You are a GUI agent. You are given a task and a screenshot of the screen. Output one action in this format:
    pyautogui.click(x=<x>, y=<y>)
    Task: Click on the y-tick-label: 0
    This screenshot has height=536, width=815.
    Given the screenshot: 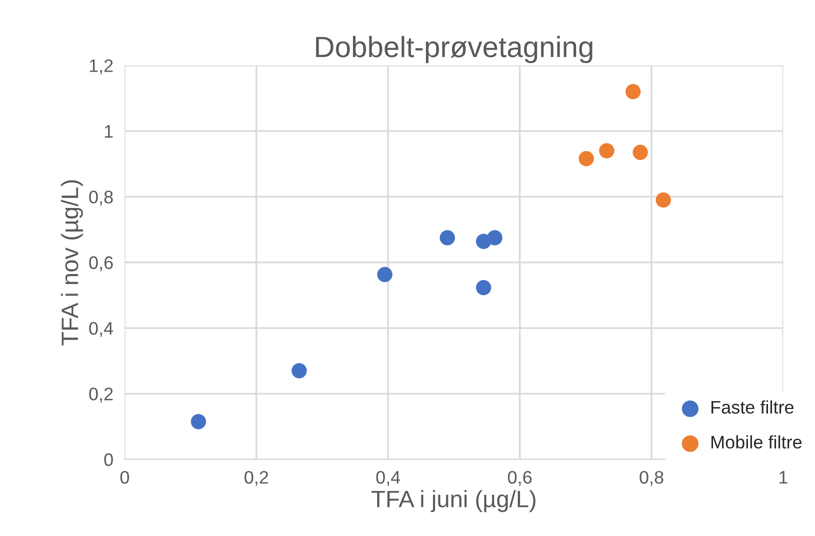 What is the action you would take?
    pyautogui.click(x=108, y=459)
    